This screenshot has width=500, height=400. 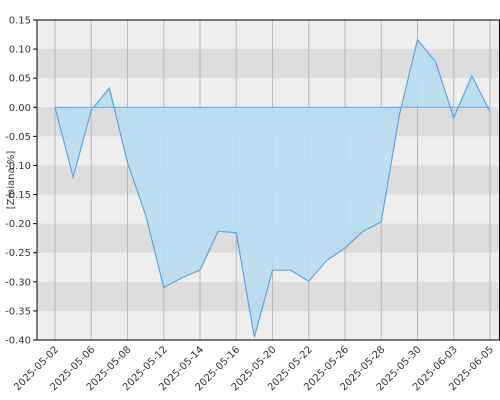 What do you see at coordinates (20, 79) in the screenshot?
I see `y-tick-label: 0.05` at bounding box center [20, 79].